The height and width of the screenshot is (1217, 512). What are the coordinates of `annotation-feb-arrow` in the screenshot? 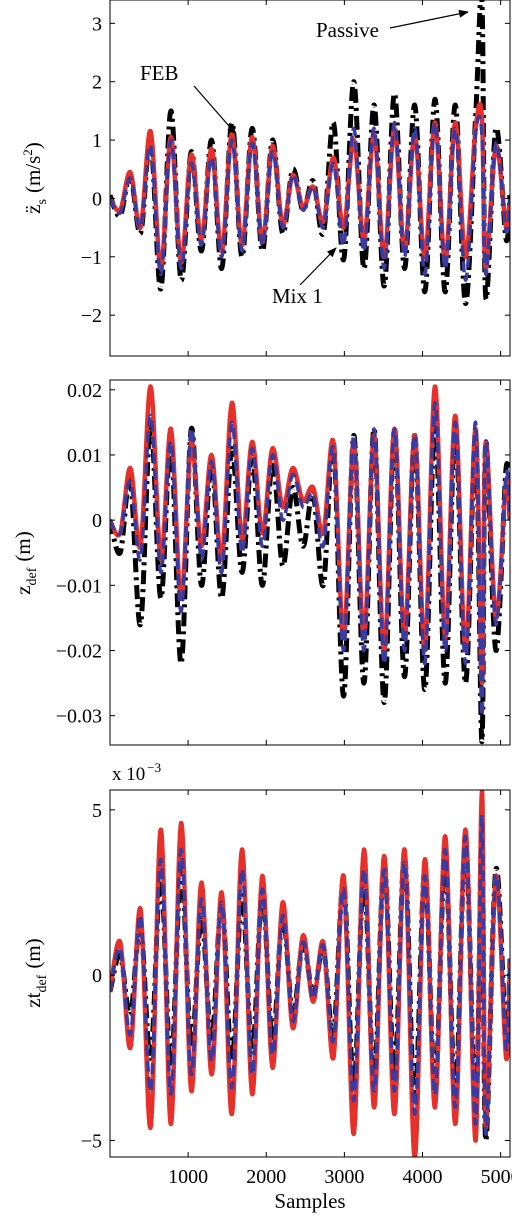 It's located at (215, 110).